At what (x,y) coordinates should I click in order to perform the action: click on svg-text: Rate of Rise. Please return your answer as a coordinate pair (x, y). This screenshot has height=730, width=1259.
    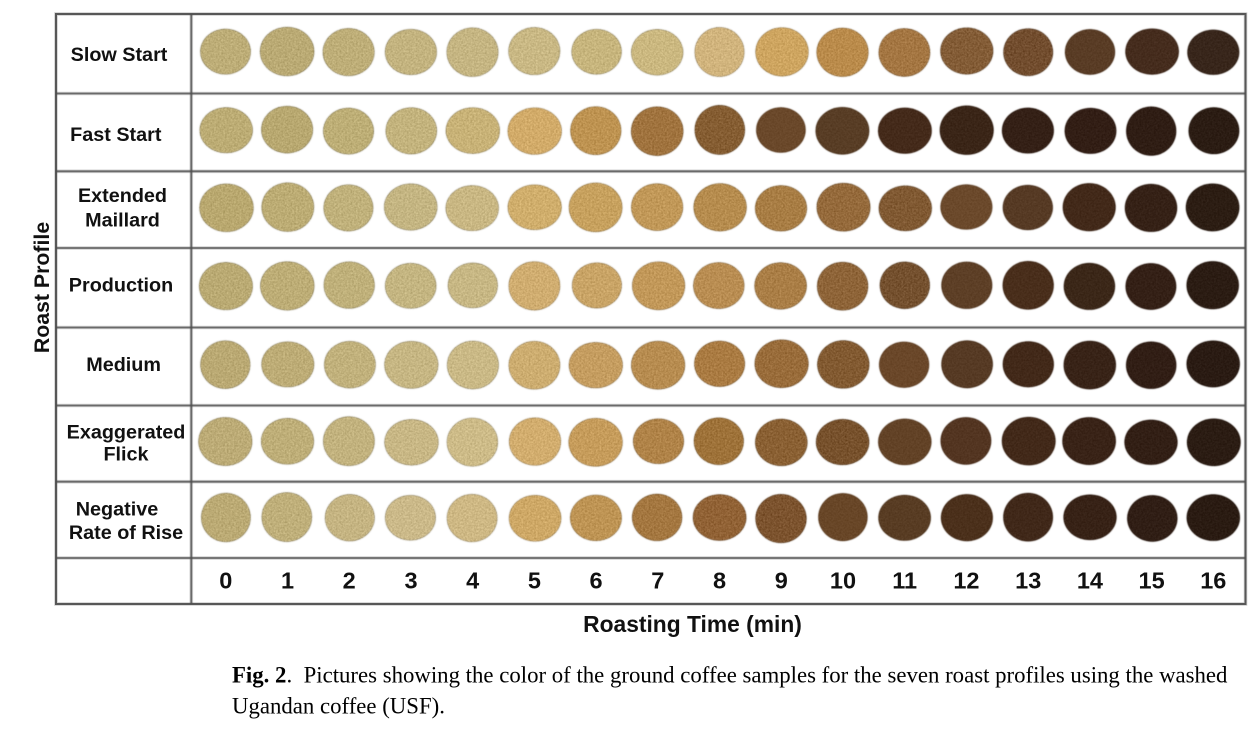
    Looking at the image, I should click on (126, 533).